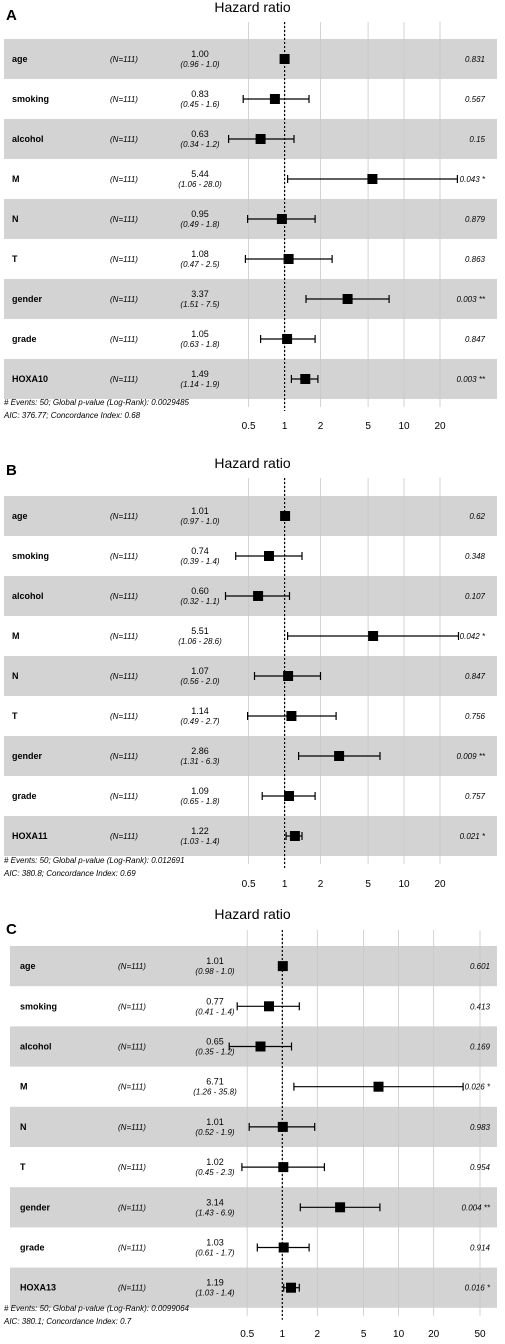  I want to click on row-p-value: 0.009 **, so click(471, 756).